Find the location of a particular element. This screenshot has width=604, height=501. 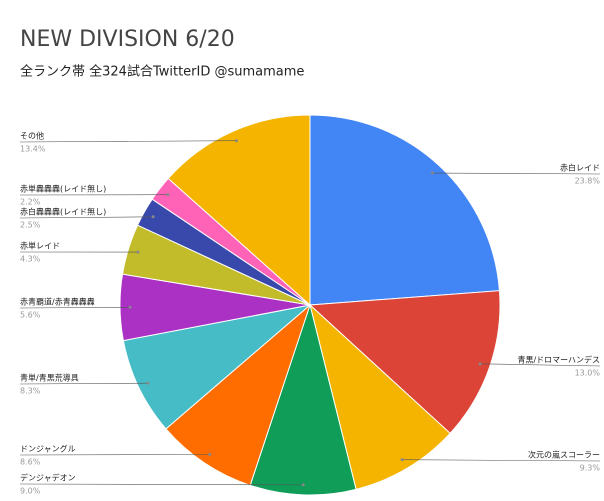

slice-percent: 8.6% is located at coordinates (30, 462).